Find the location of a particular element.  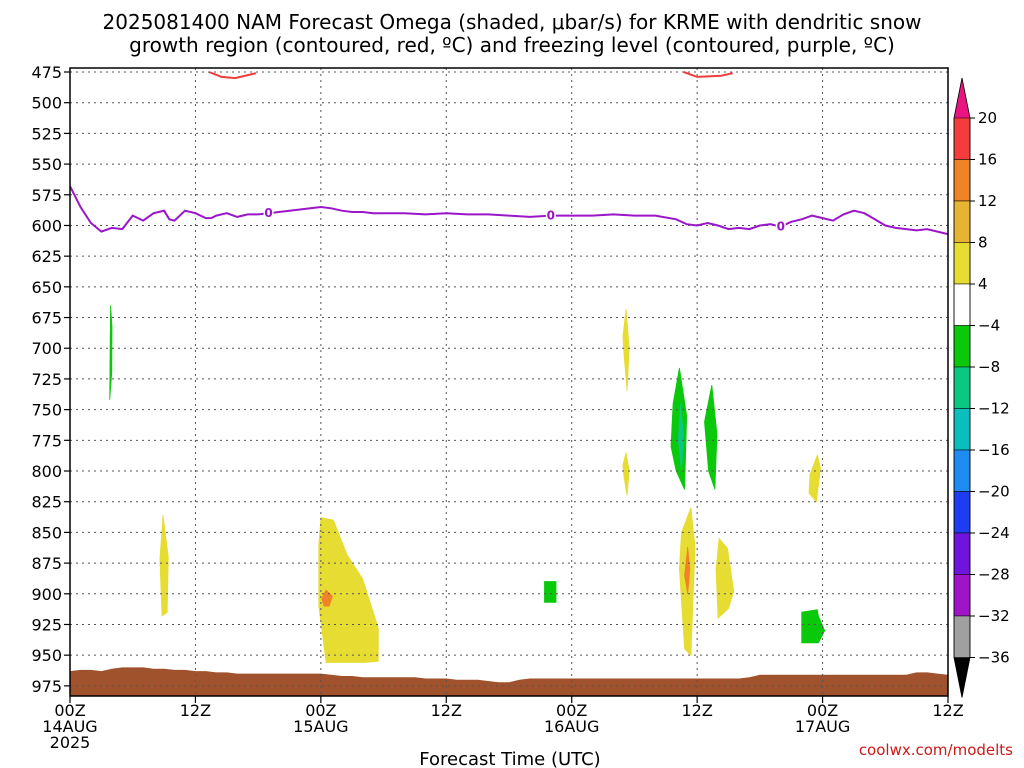

y-tick-label-750: 750 is located at coordinates (46, 410).